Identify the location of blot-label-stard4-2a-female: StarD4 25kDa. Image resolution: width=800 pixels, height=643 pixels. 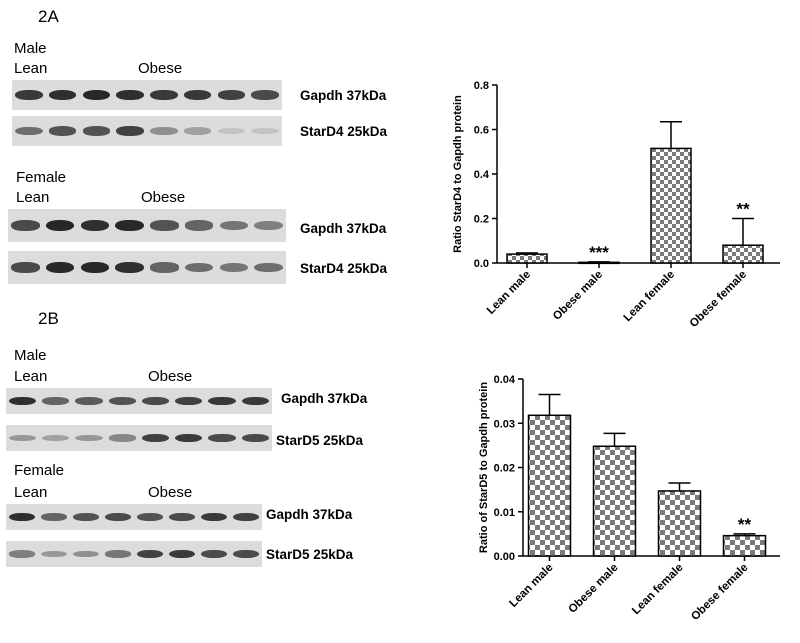
(344, 268).